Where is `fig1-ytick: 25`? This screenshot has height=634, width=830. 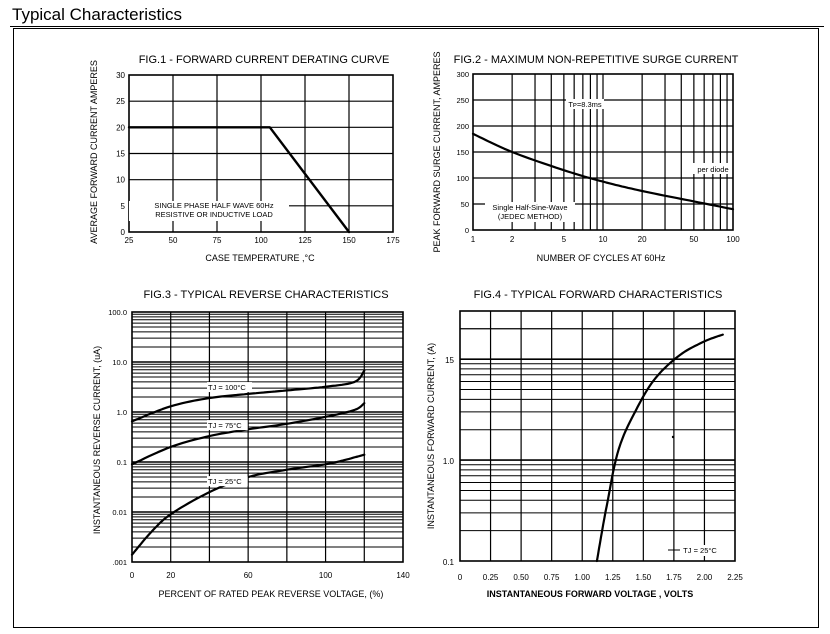 fig1-ytick: 25 is located at coordinates (120, 101).